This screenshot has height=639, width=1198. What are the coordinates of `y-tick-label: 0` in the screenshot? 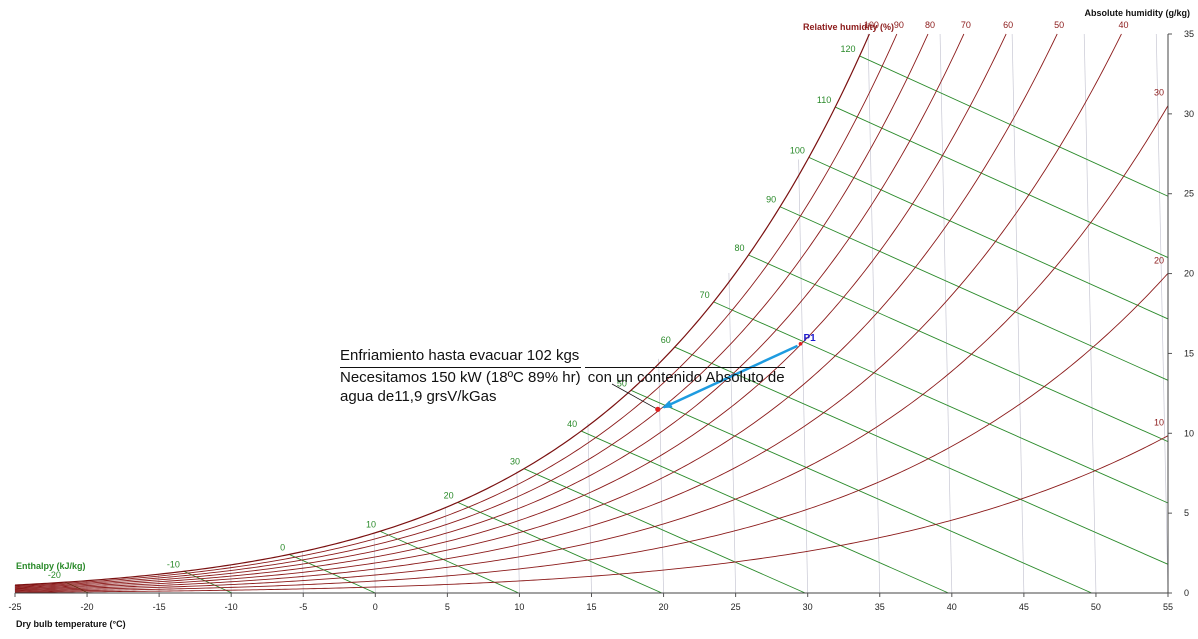 It's located at (1186, 593).